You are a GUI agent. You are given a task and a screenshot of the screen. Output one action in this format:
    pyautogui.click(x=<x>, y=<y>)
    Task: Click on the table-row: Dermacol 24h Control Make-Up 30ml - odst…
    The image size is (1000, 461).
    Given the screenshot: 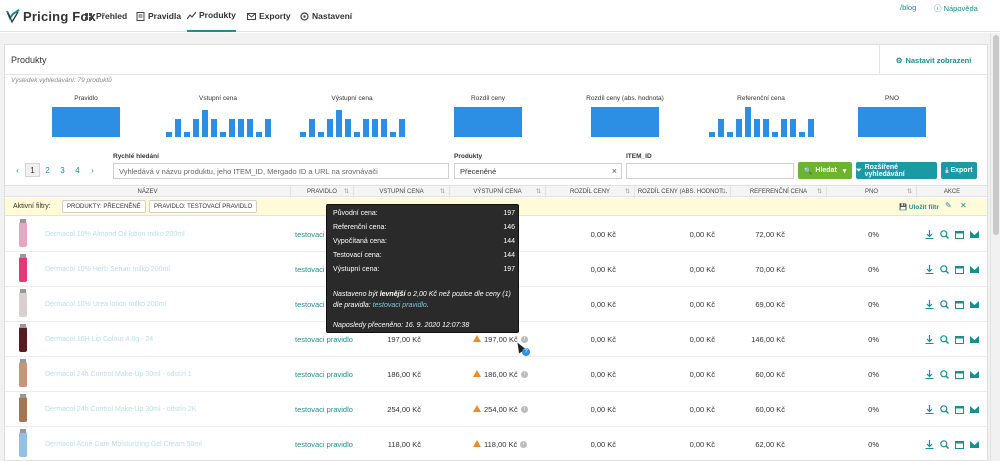 What is the action you would take?
    pyautogui.click(x=496, y=409)
    